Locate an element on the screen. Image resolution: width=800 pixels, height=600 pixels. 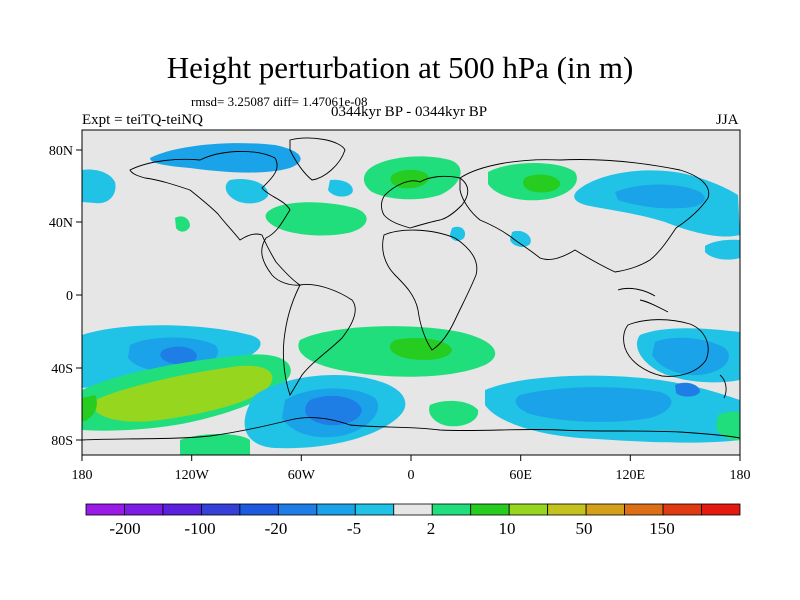
contour-cyan-nwpac is located at coordinates (99, 186).